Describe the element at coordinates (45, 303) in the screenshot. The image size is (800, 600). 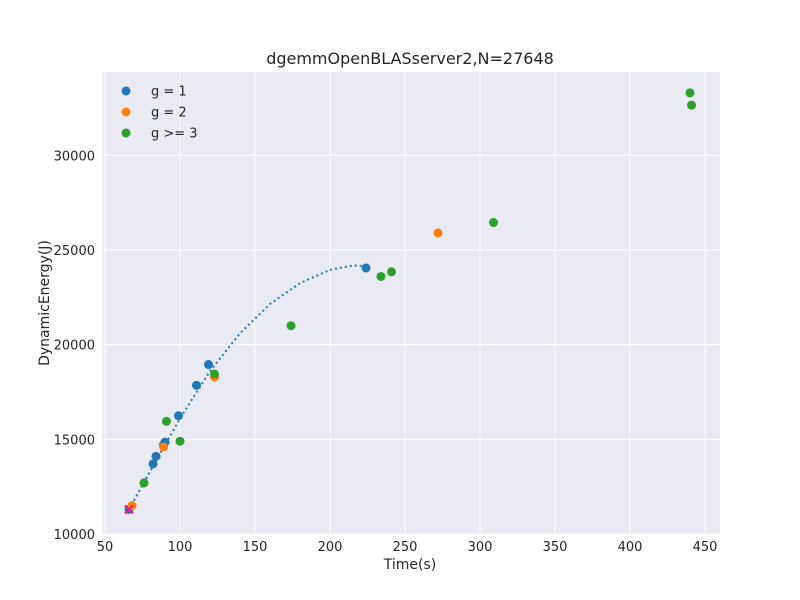
I see `y-axis-label: DynamicEnergy(J)` at that location.